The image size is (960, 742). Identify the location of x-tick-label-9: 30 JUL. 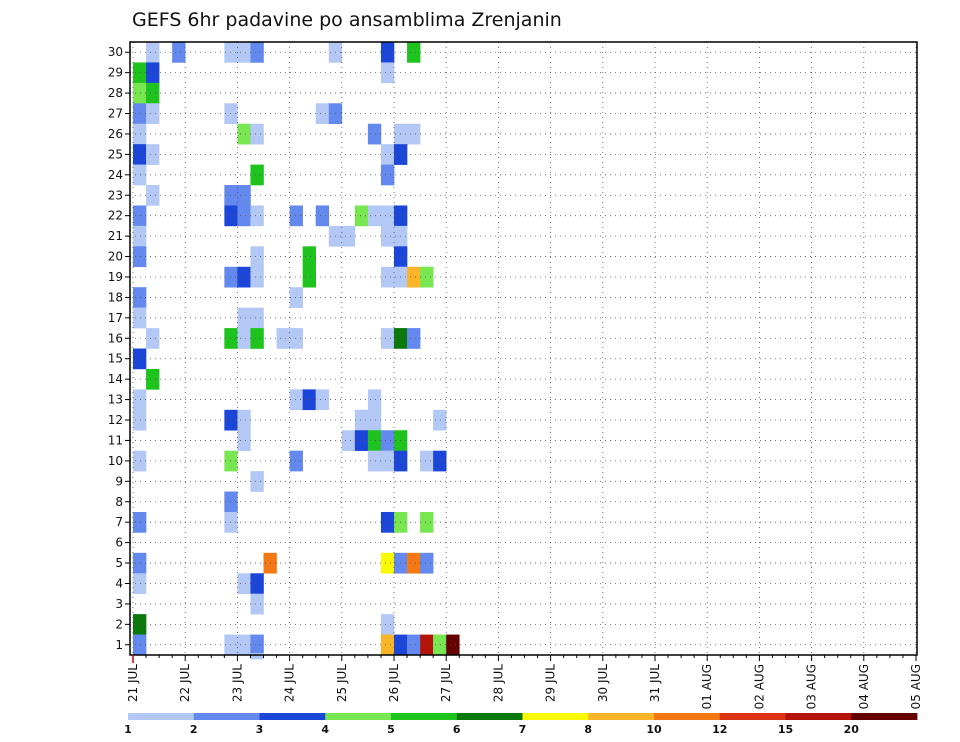
(603, 683).